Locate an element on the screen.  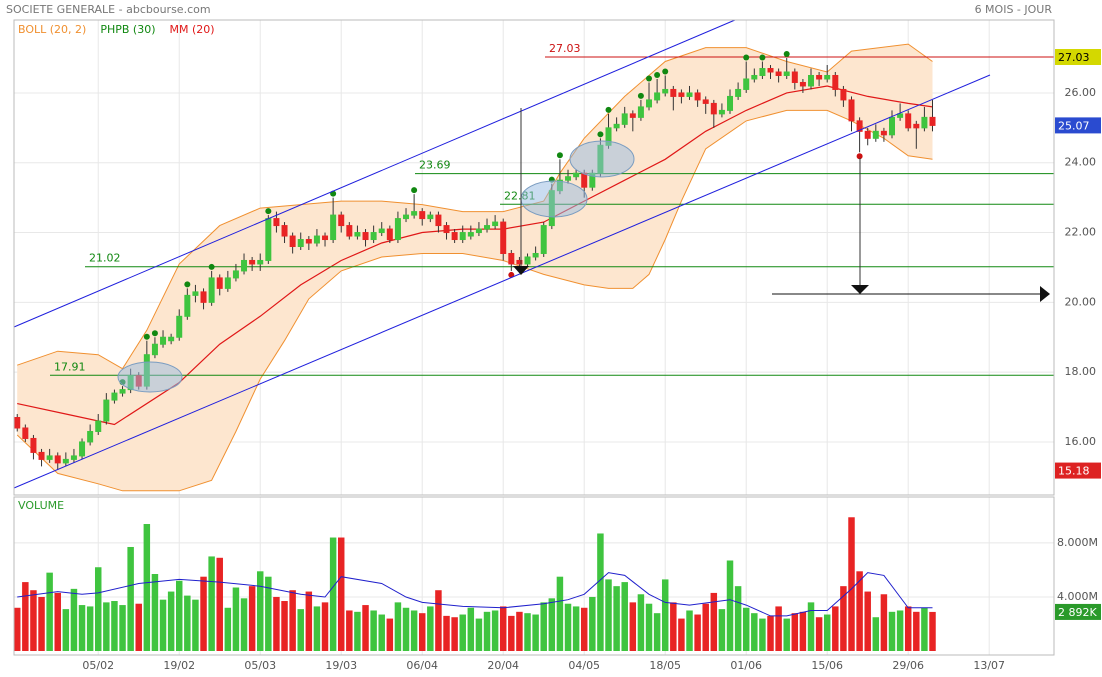
x-tick-label: 20/04 is located at coordinates (503, 665).